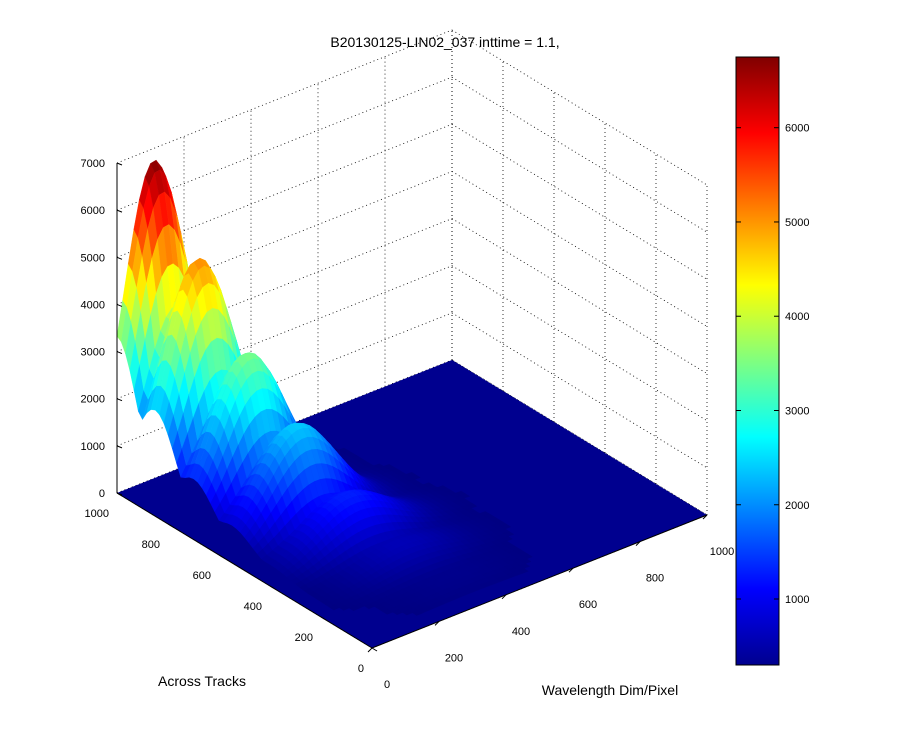  I want to click on y-tick-label: 400, so click(521, 632).